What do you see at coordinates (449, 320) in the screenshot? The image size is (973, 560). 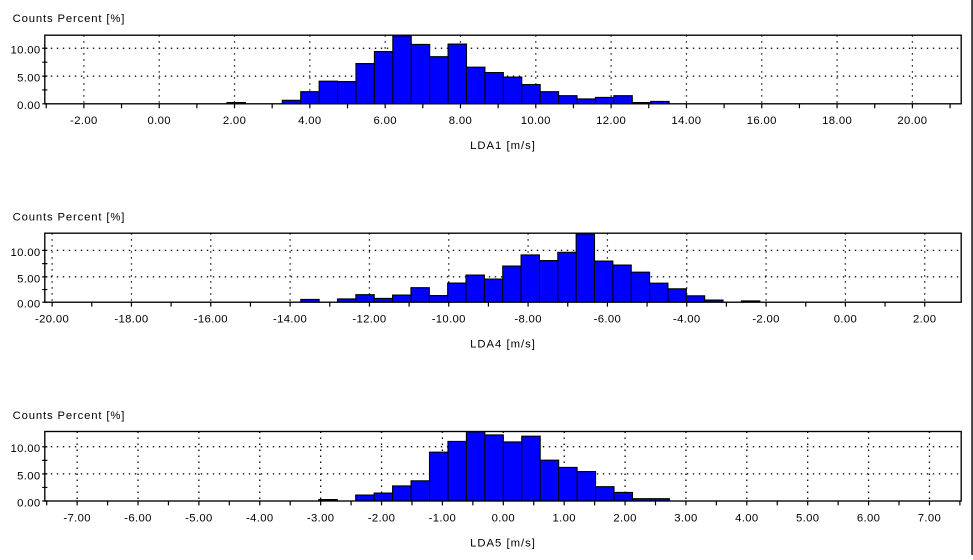 I see `svg-text: -10.00` at bounding box center [449, 320].